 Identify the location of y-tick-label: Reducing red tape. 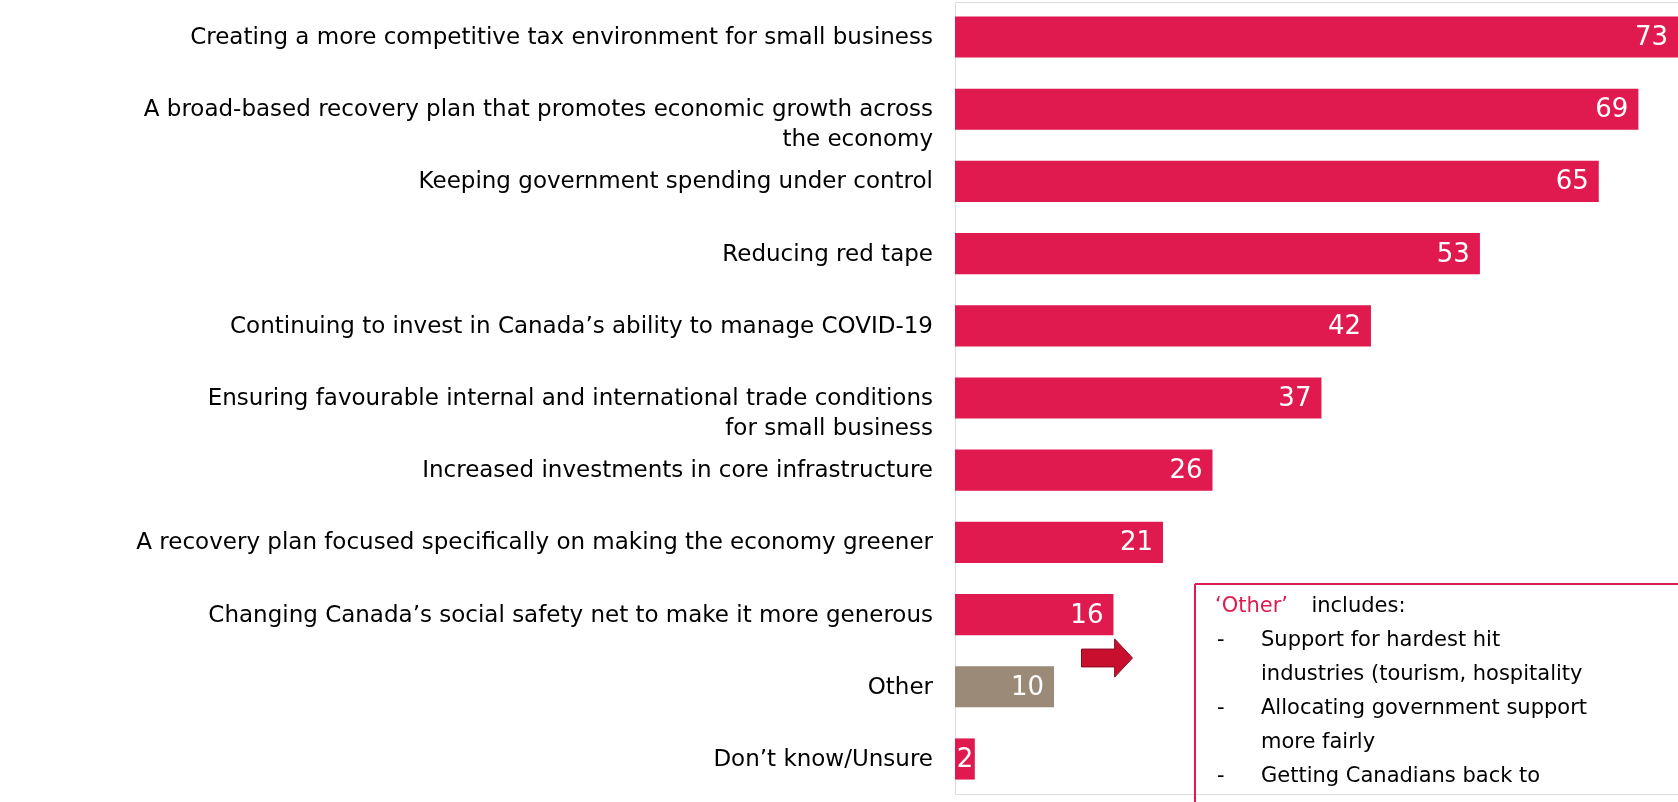
(827, 252).